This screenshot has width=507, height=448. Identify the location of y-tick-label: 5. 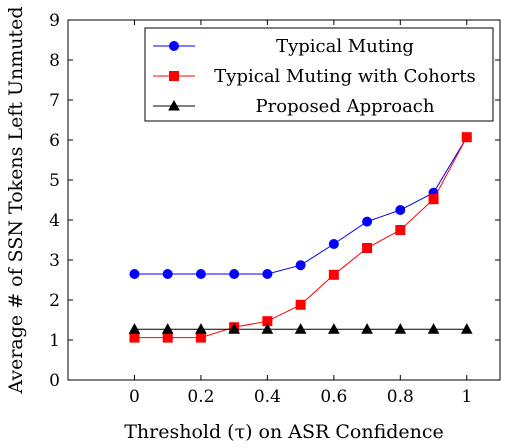
(54, 181).